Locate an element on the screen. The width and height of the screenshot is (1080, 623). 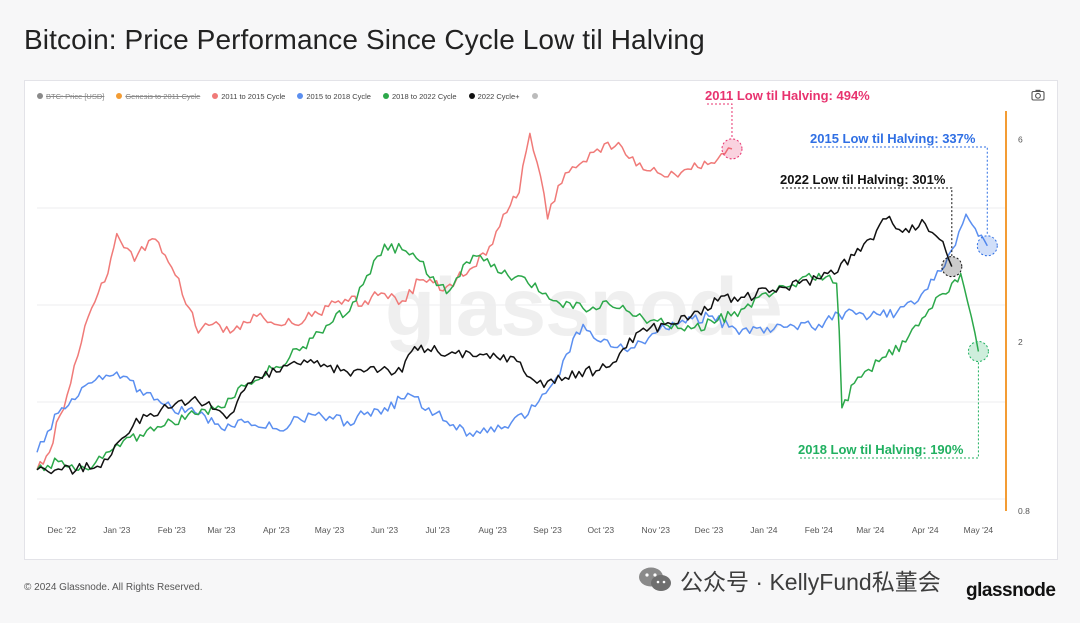
wechat-icon is located at coordinates (655, 579).